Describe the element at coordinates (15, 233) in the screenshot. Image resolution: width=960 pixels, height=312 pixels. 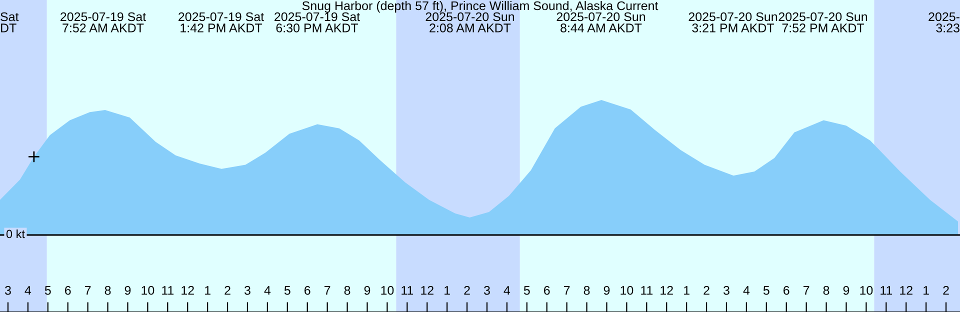
I see `ref-line-label: 0 kt` at that location.